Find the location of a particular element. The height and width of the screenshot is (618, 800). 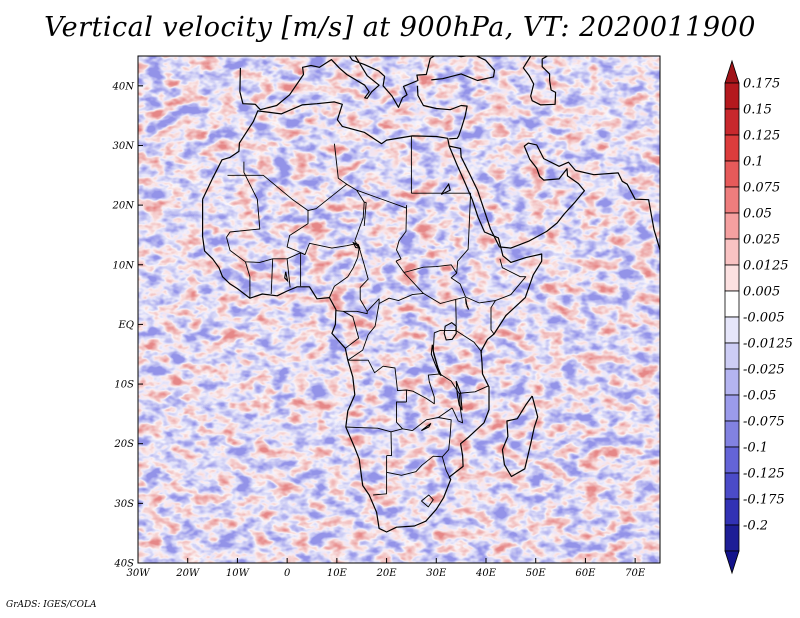

border-angola-namibia is located at coordinates (379, 429).